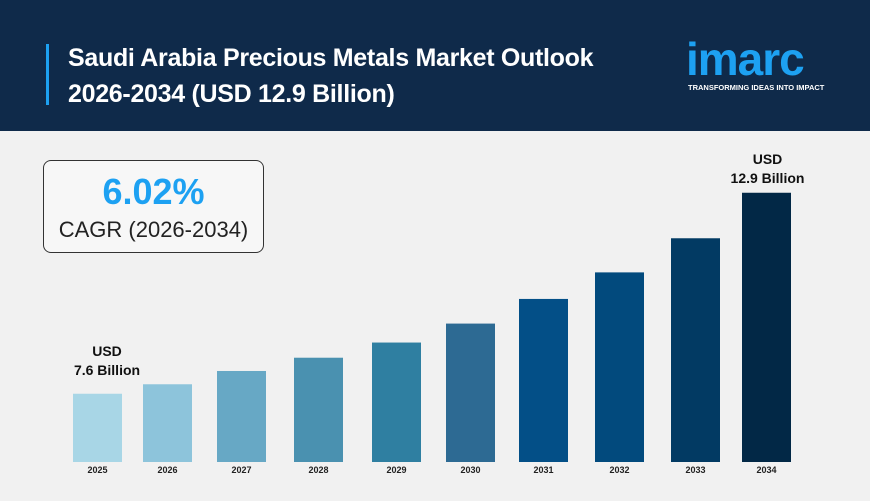  Describe the element at coordinates (241, 470) in the screenshot. I see `x-tick-label-2027: 2027` at that location.